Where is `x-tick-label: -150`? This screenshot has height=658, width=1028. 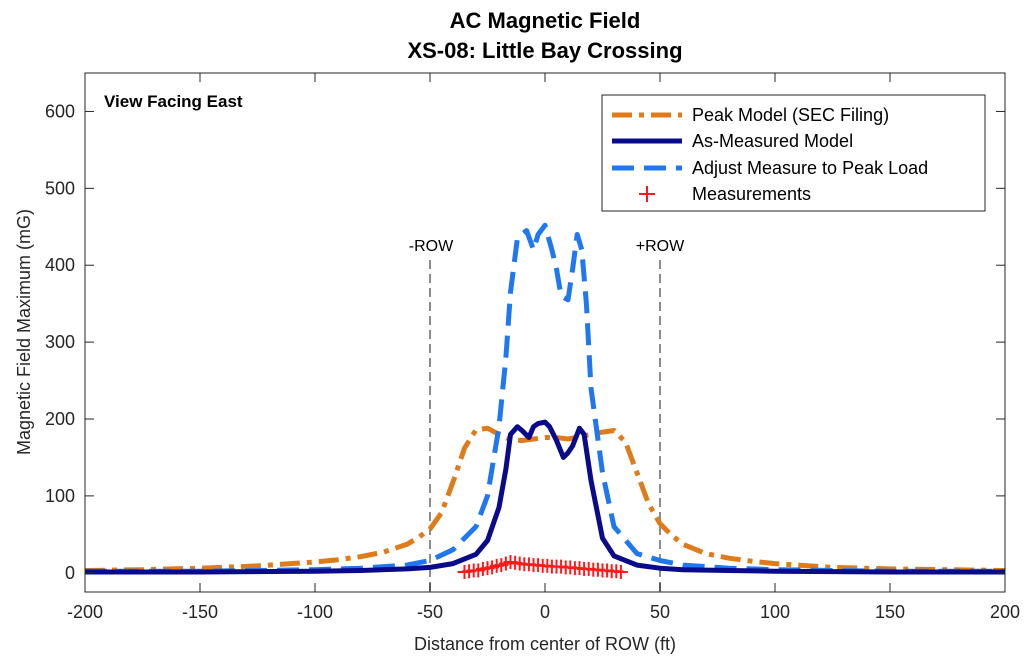
x-tick-label: -150 is located at coordinates (200, 612).